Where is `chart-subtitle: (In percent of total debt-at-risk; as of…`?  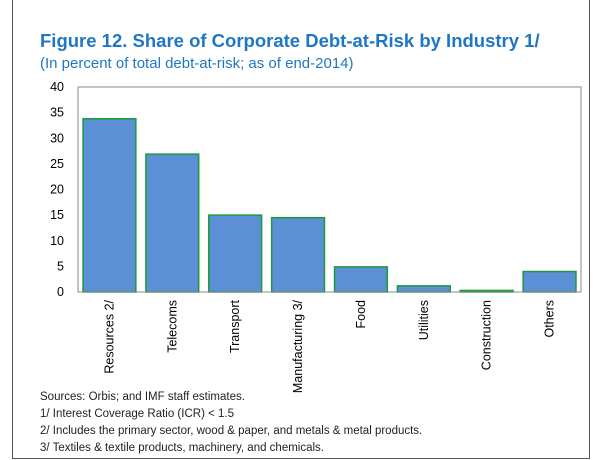 chart-subtitle: (In percent of total debt-at-risk; as of… is located at coordinates (197, 63).